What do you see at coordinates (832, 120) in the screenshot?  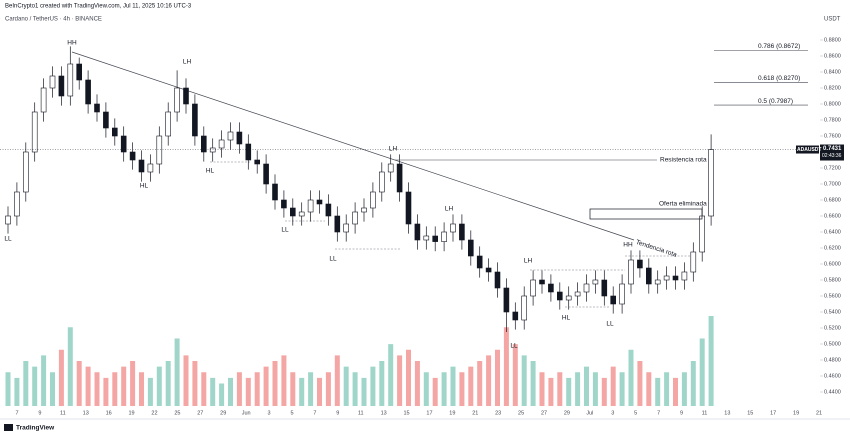 I see `y-tick-label: 0.7800` at bounding box center [832, 120].